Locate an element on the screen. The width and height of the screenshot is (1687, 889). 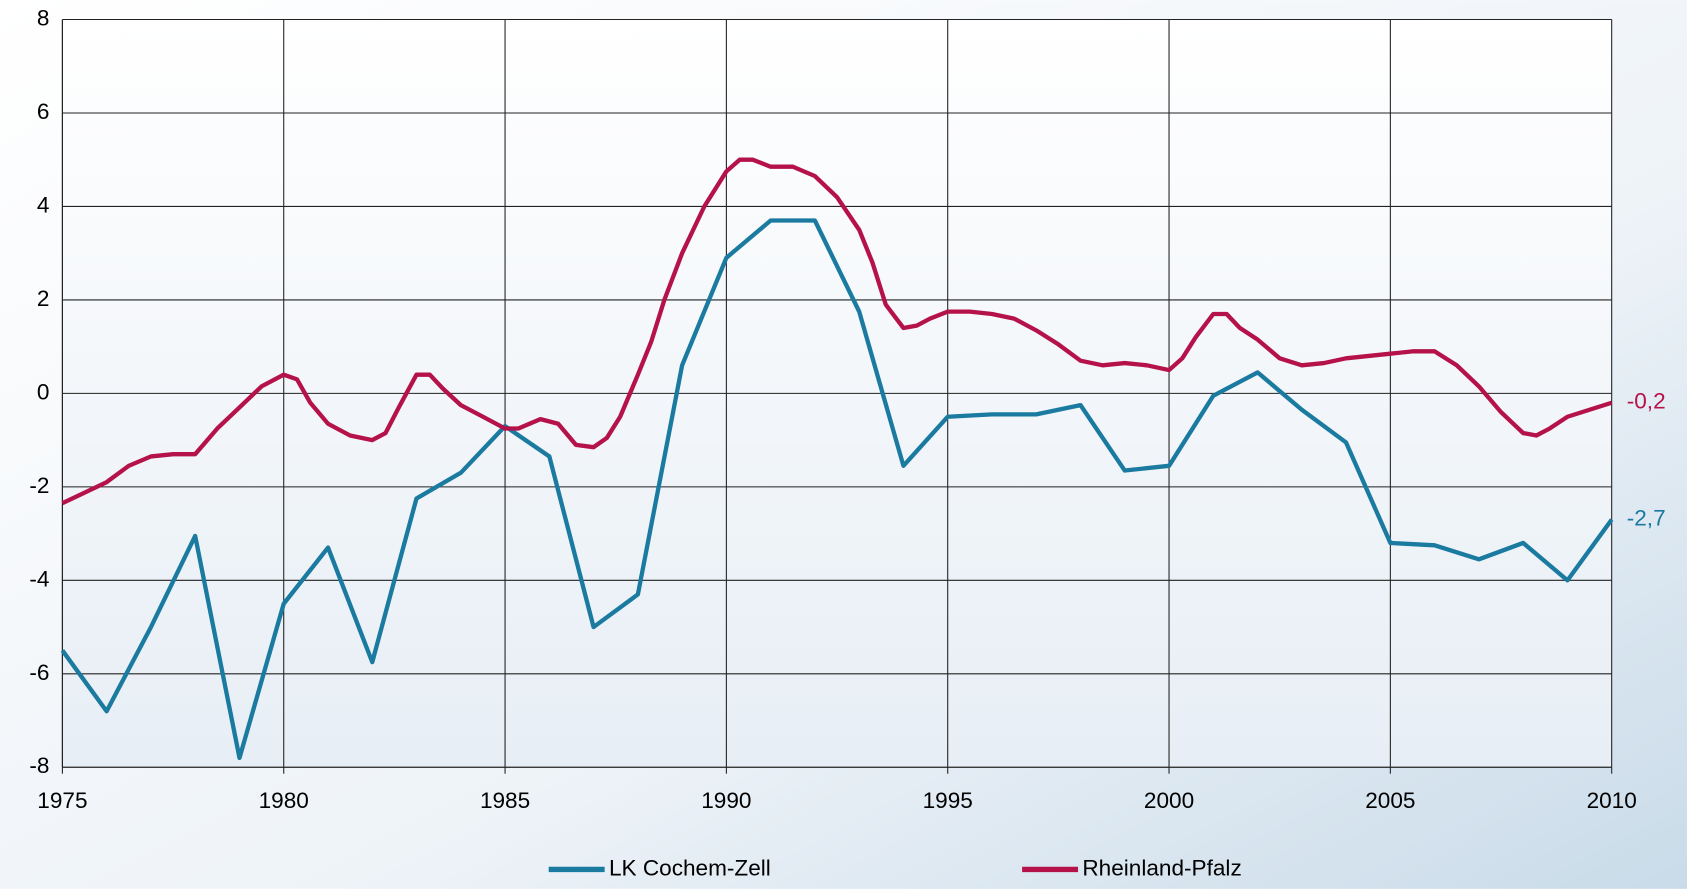
legend-label: LK Cochem-Zell is located at coordinates (690, 867).